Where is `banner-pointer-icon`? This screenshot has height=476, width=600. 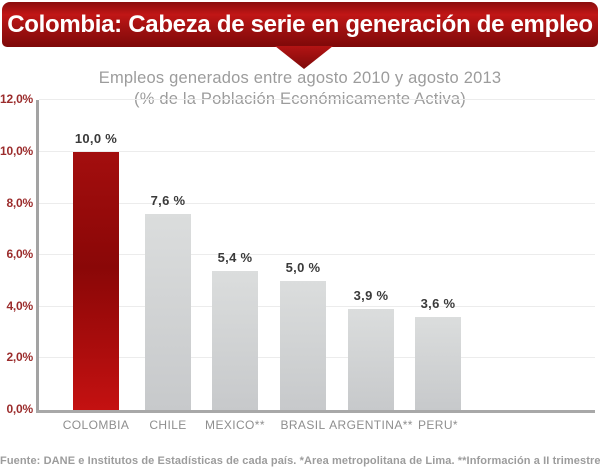 banner-pointer-icon is located at coordinates (304, 57).